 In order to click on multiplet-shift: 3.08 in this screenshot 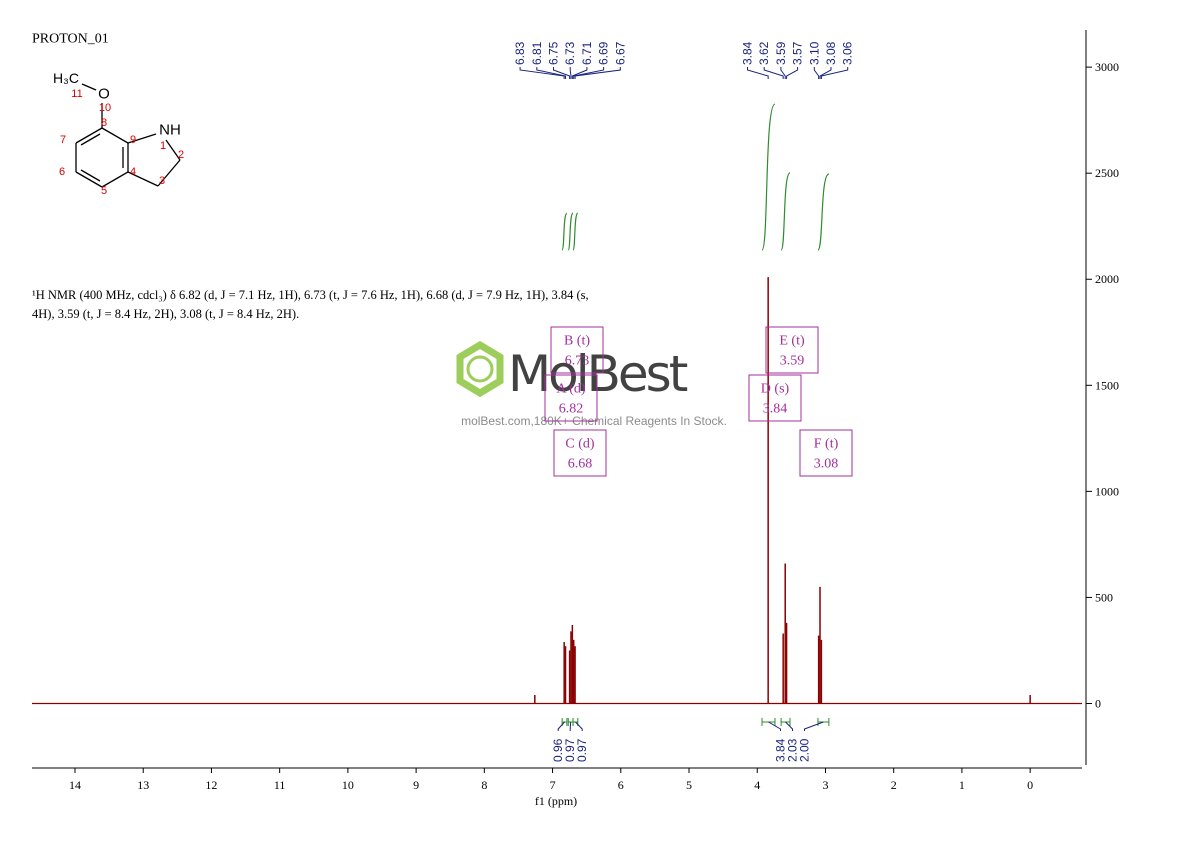, I will do `click(826, 464)`.